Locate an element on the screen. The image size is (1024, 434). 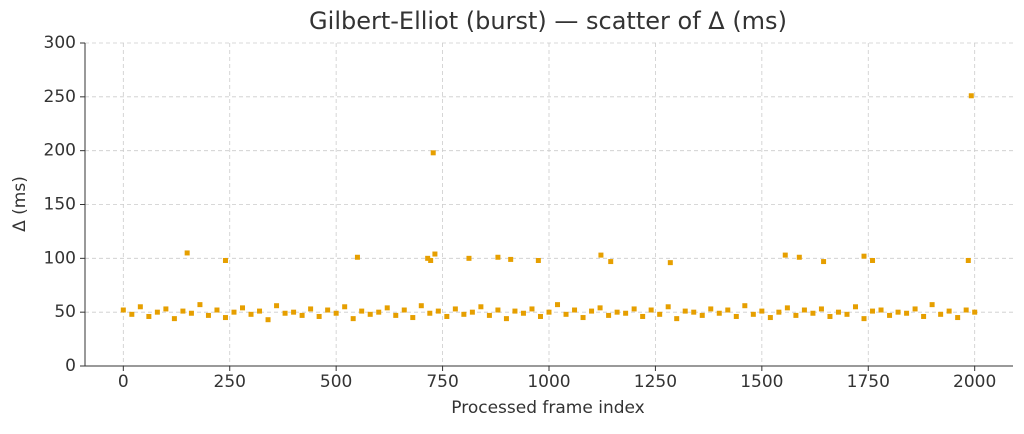
y-tick-label: 100 is located at coordinates (60, 258).